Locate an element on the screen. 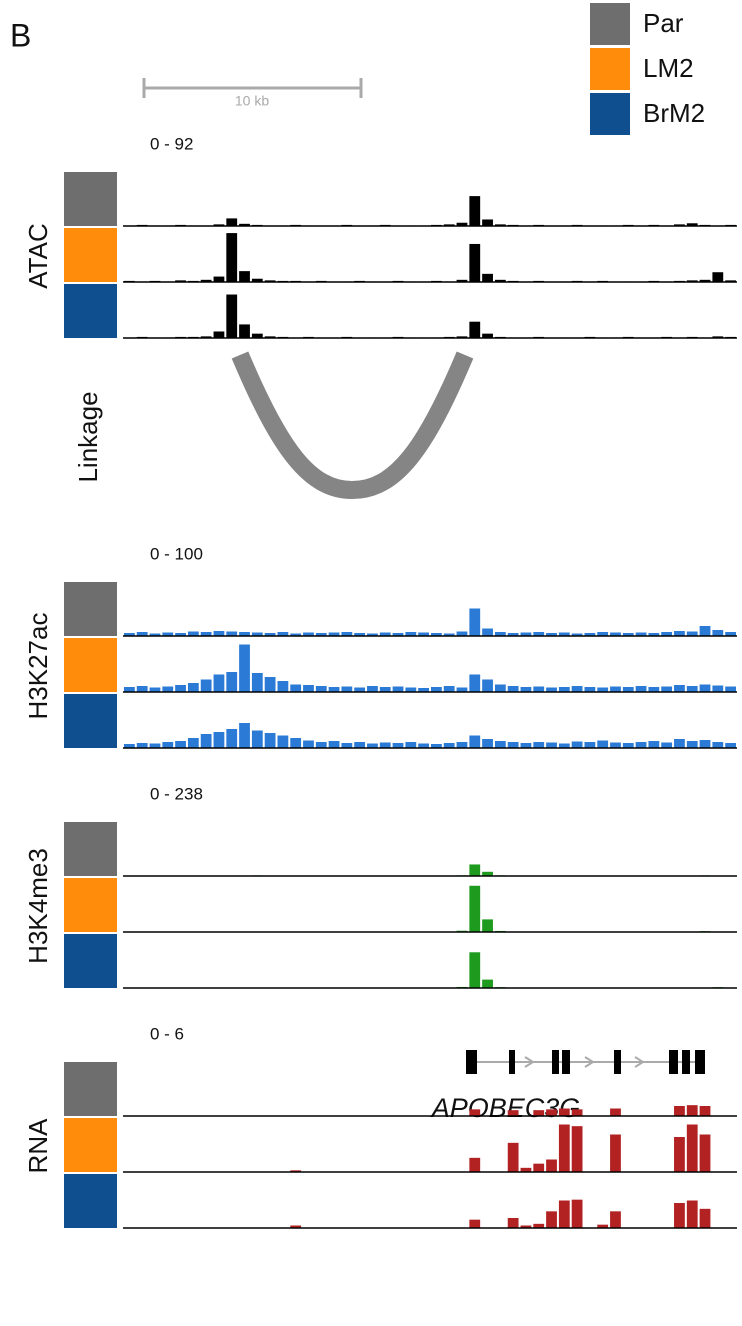 This screenshot has height=1326, width=742. strand-arrows is located at coordinates (584, 1062).